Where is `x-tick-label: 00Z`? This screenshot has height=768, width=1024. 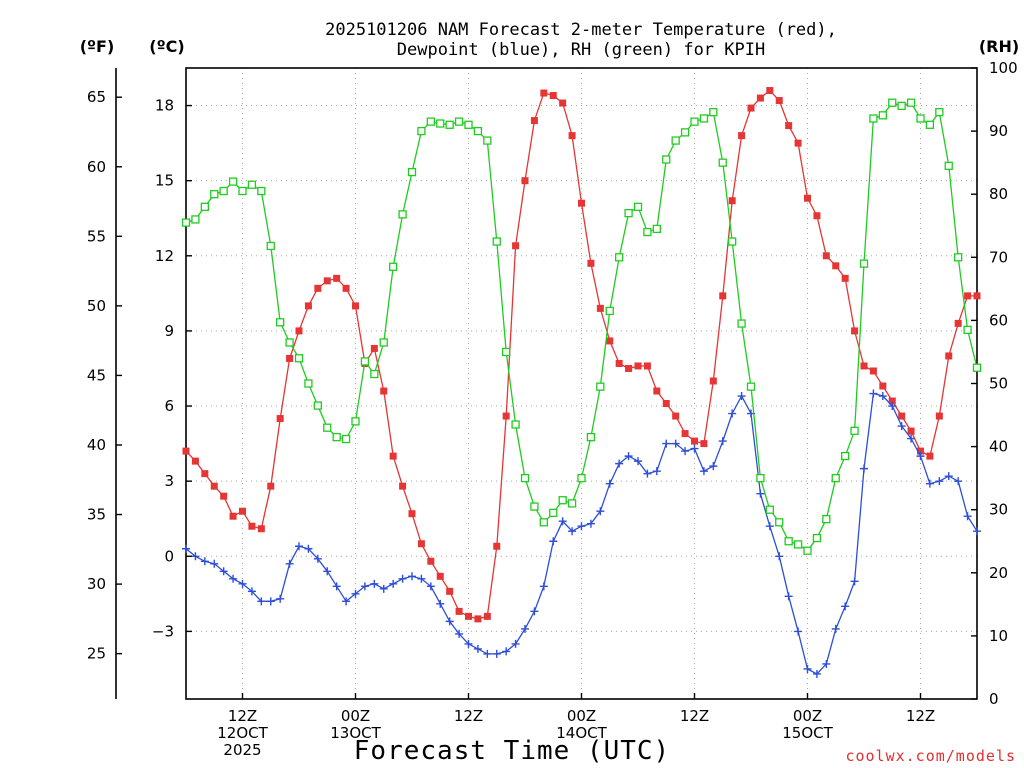
x-tick-label: 00Z is located at coordinates (807, 716).